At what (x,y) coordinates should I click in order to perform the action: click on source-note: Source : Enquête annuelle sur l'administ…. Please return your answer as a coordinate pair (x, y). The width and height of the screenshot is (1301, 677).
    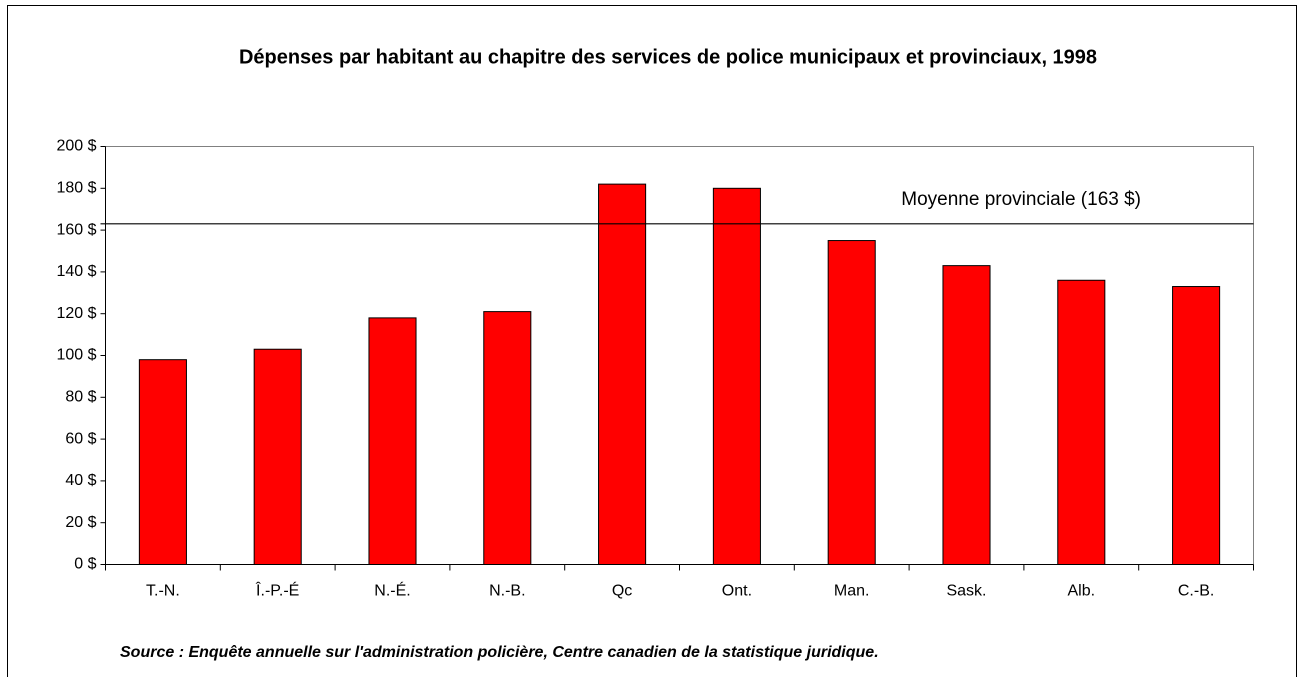
    Looking at the image, I should click on (499, 652).